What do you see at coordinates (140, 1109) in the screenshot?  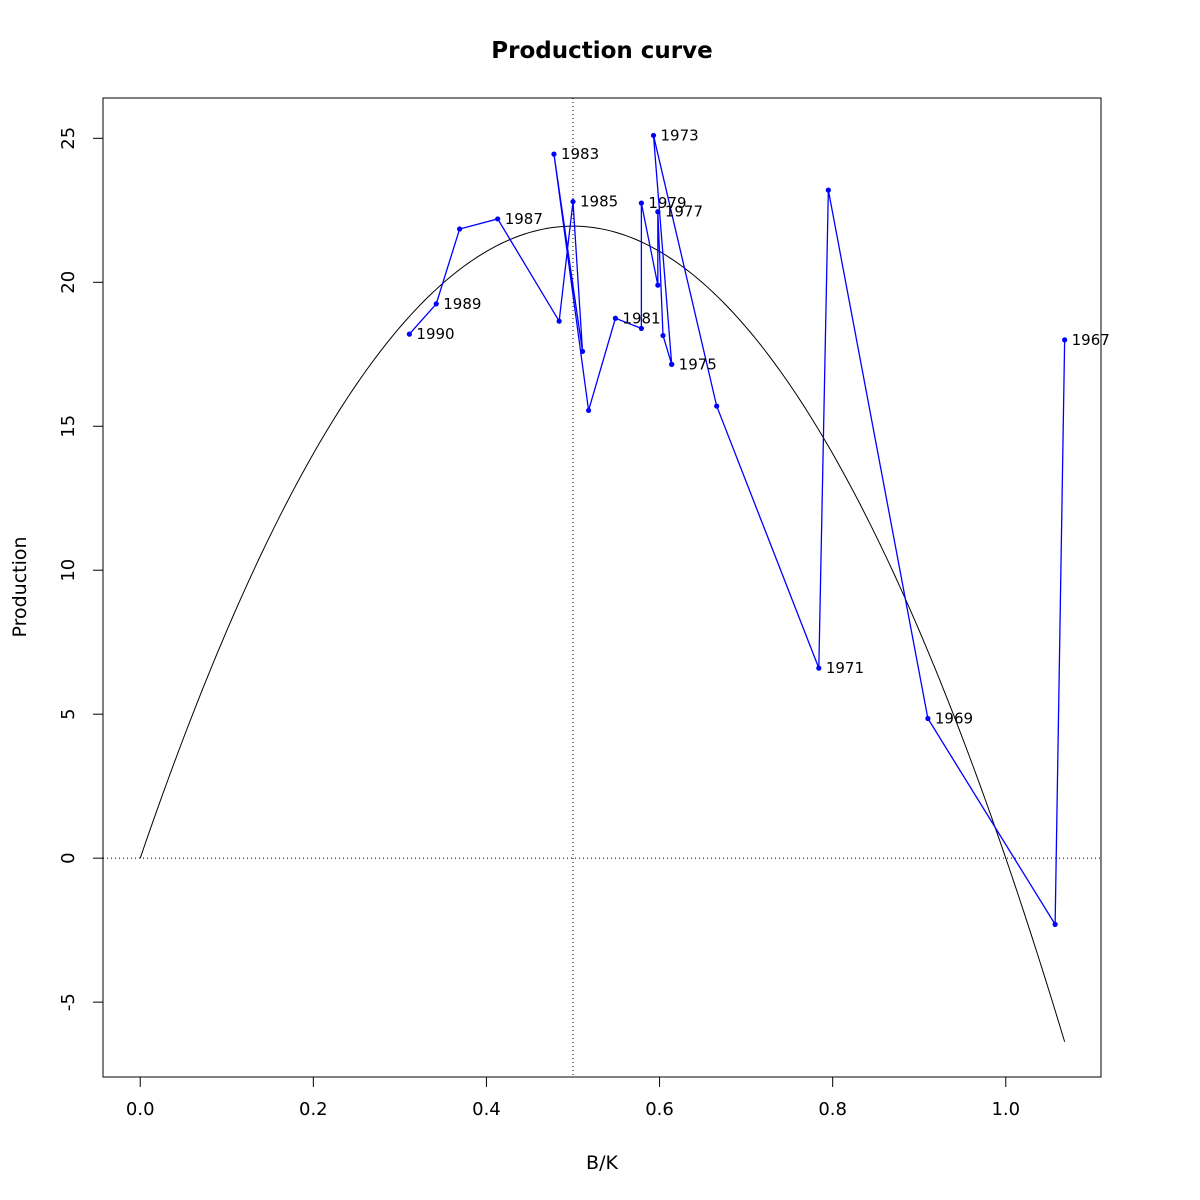 I see `x-tick-label: 0.0` at bounding box center [140, 1109].